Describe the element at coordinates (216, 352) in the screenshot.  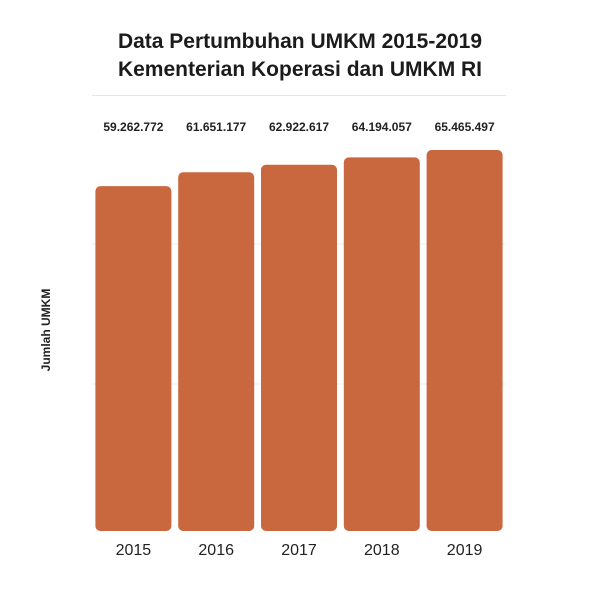
I see `bar-2016` at that location.